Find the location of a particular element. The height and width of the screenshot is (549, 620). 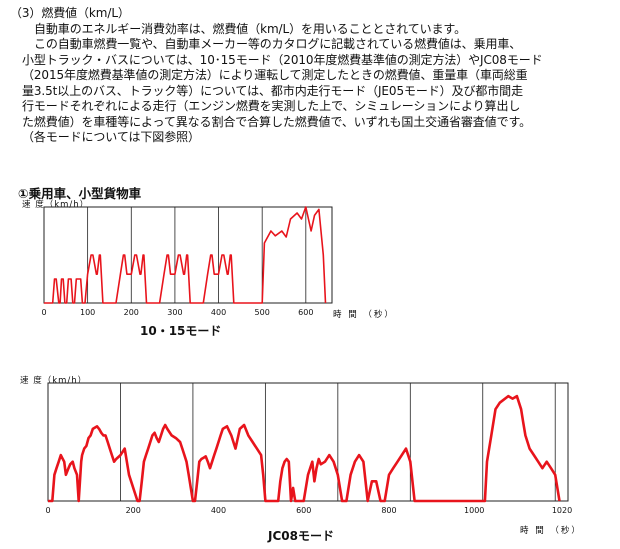

x-tick-label: 300 is located at coordinates (175, 312).